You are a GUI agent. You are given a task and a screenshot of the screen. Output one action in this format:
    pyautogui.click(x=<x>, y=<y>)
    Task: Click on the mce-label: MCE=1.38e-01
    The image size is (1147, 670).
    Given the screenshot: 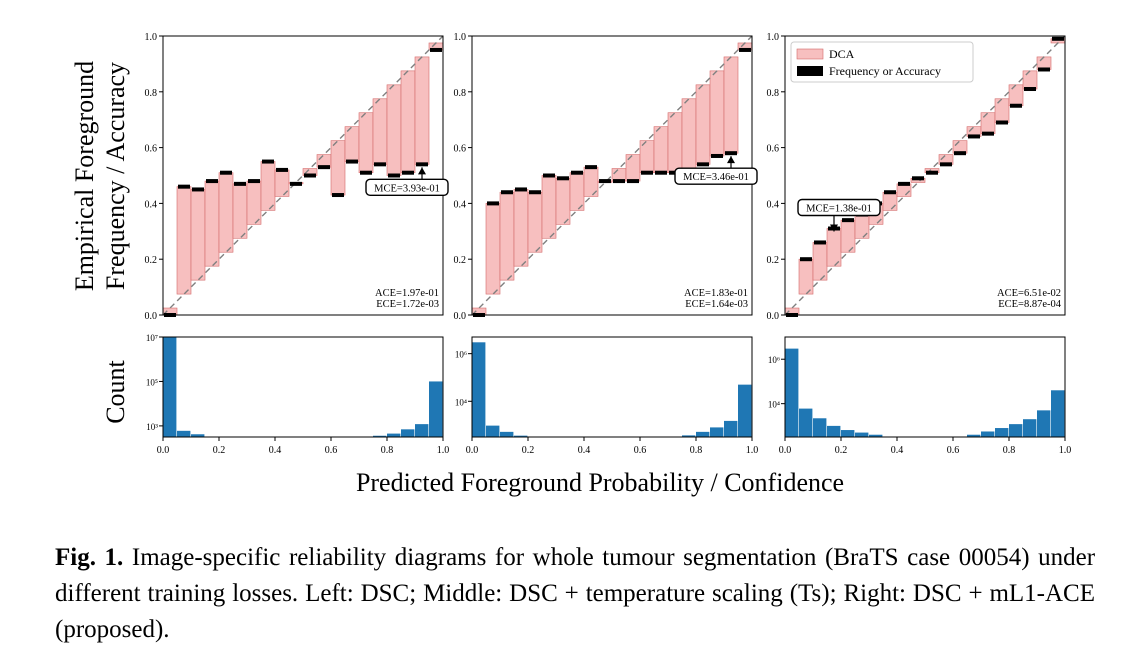 What is the action you would take?
    pyautogui.click(x=839, y=209)
    